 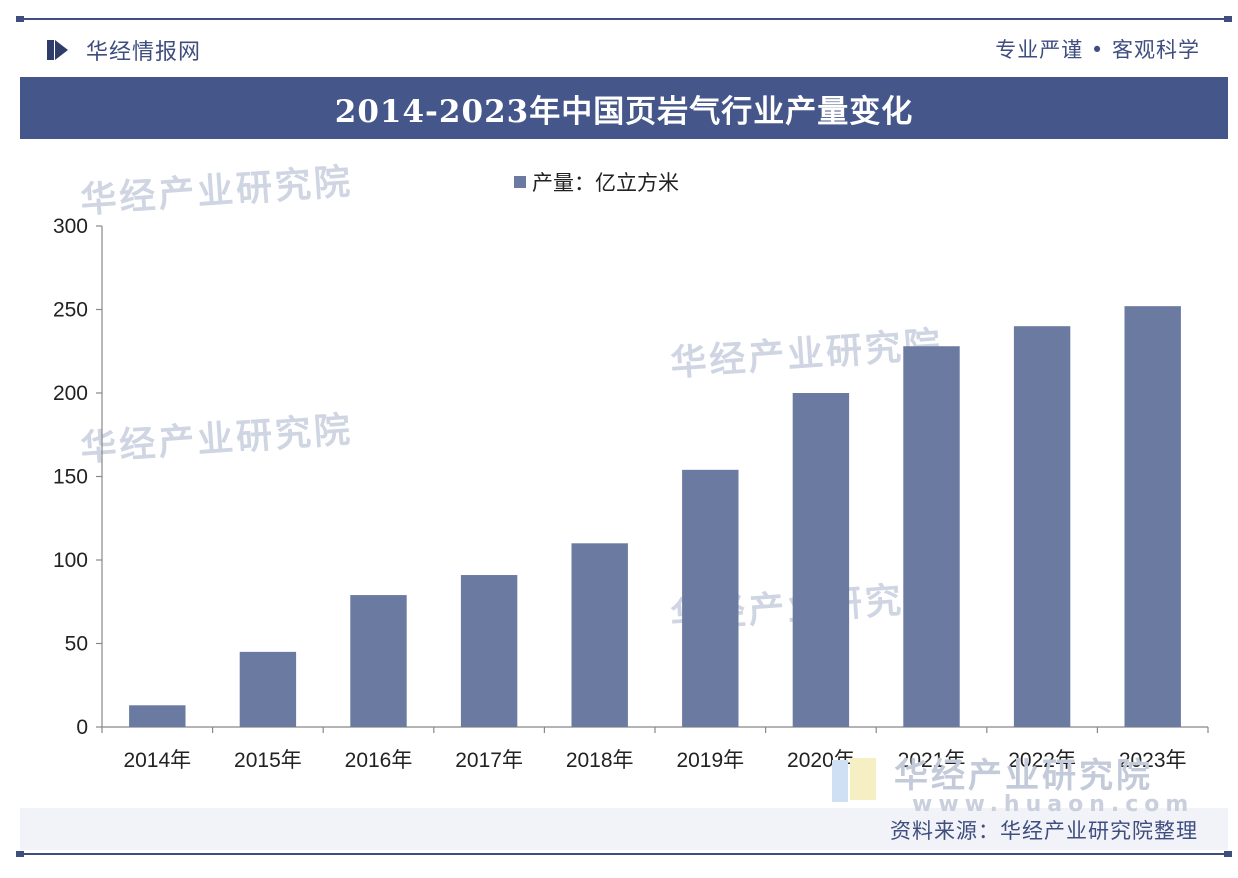 I want to click on motto: 专业严谨 • 客观科学, so click(x=1097, y=50).